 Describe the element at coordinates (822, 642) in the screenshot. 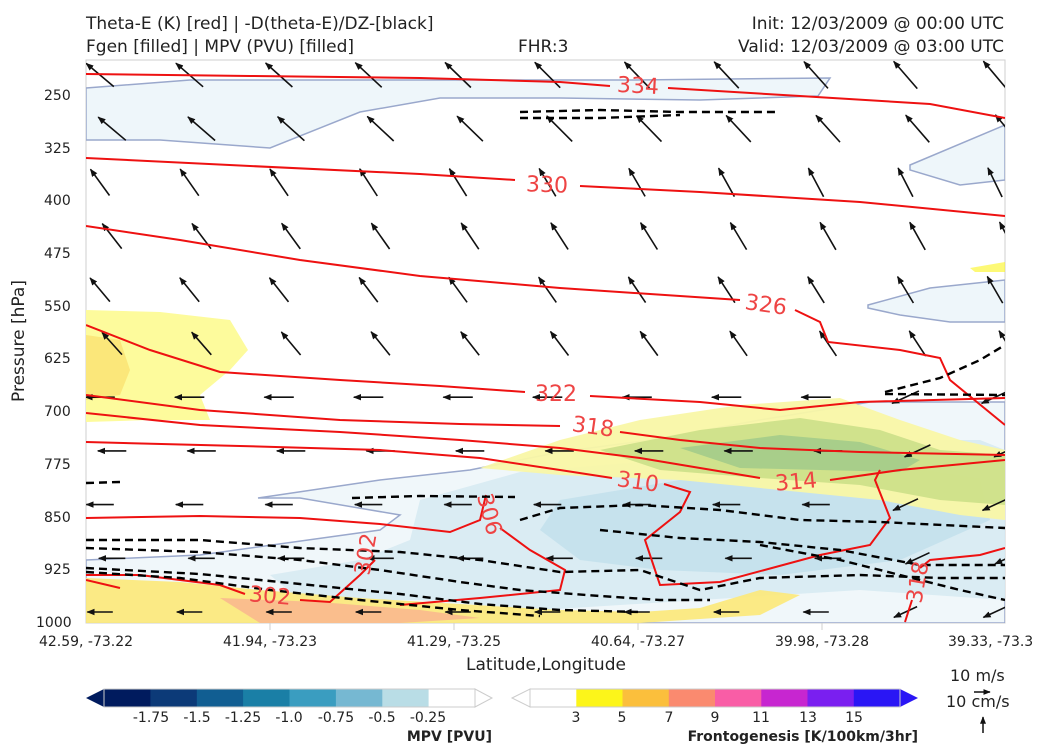

I see `x-tick-4: 39.98, -73.28` at that location.